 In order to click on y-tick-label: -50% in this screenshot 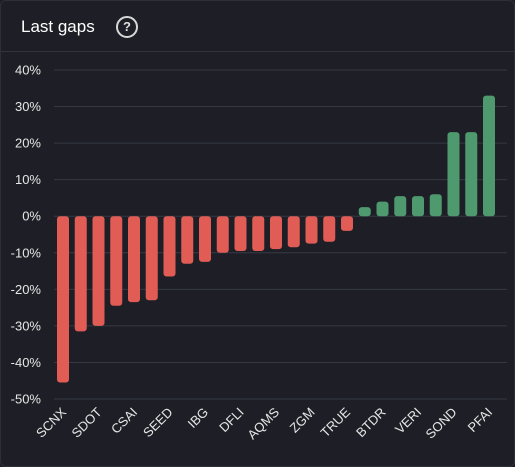, I will do `click(26, 399)`.